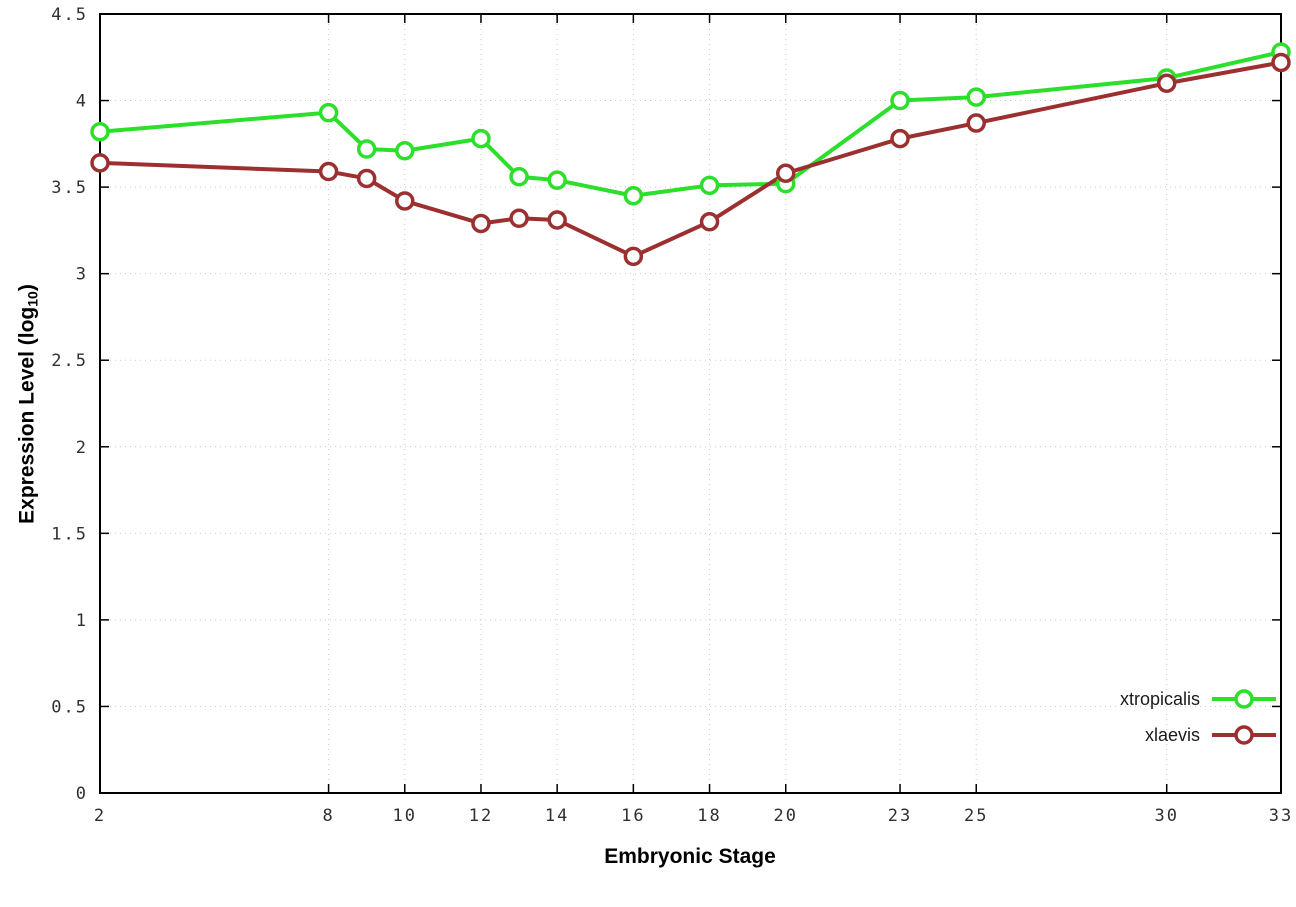  Describe the element at coordinates (328, 816) in the screenshot. I see `x-tick-label: 8` at that location.